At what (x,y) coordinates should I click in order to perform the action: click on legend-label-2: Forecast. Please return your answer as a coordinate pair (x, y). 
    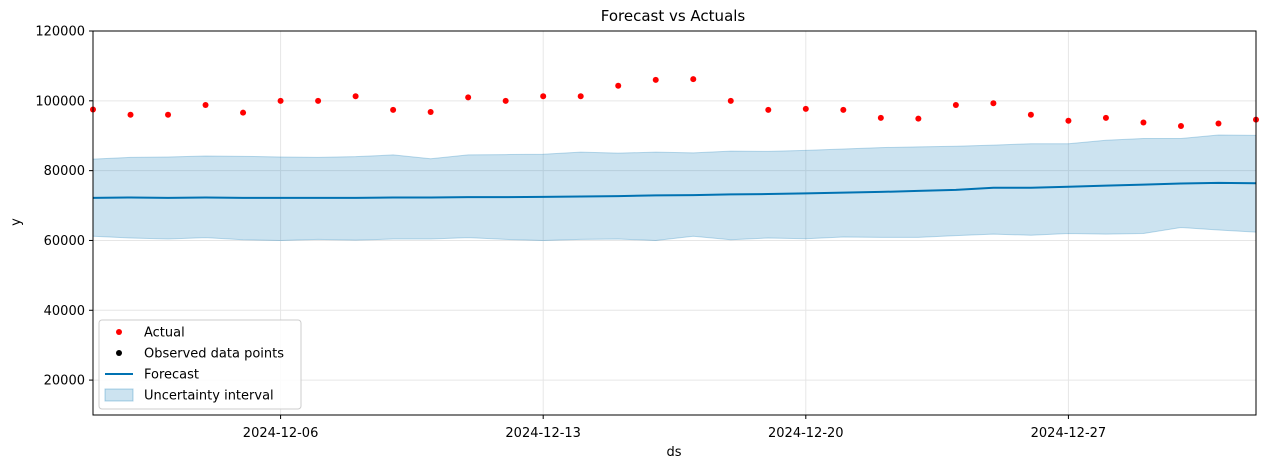
    Looking at the image, I should click on (171, 375).